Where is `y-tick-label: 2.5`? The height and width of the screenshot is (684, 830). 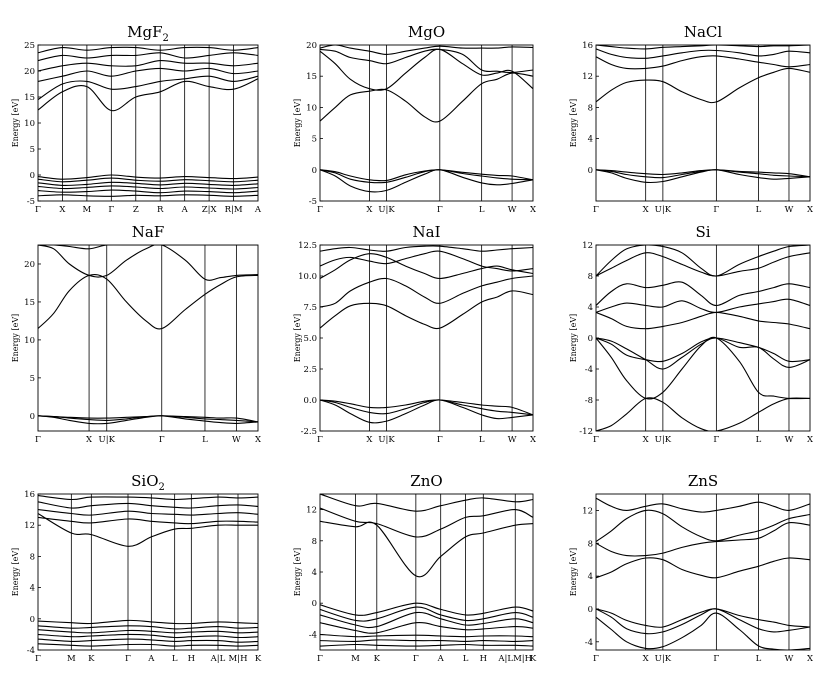 y-tick-label: 2.5 is located at coordinates (310, 370).